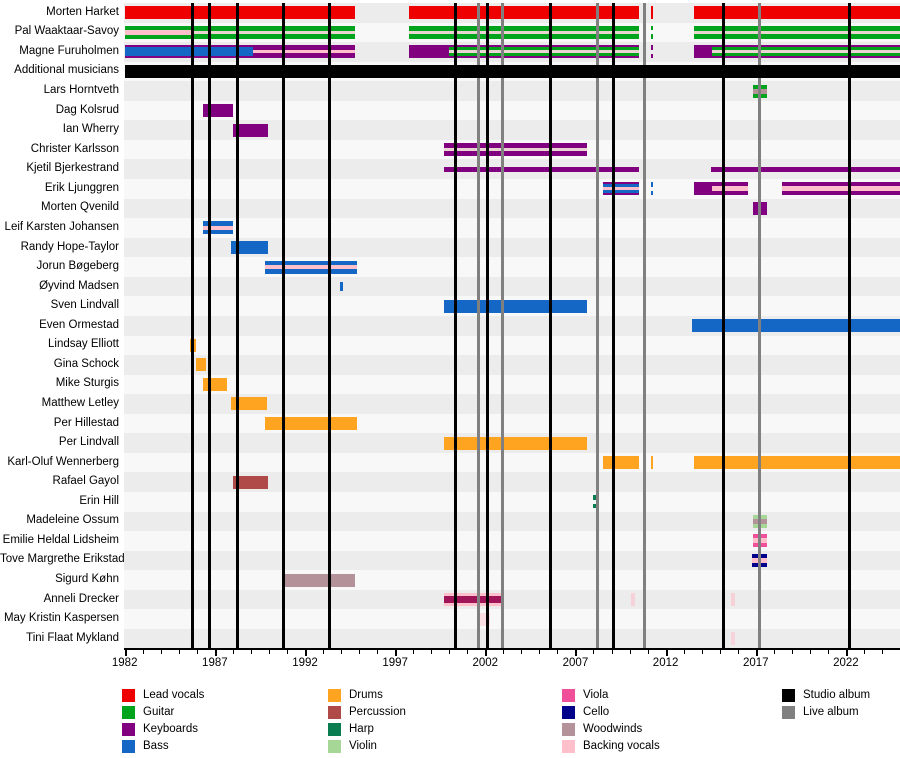 This screenshot has width=900, height=758. I want to click on member-label: Sigurd Køhn, so click(59, 579).